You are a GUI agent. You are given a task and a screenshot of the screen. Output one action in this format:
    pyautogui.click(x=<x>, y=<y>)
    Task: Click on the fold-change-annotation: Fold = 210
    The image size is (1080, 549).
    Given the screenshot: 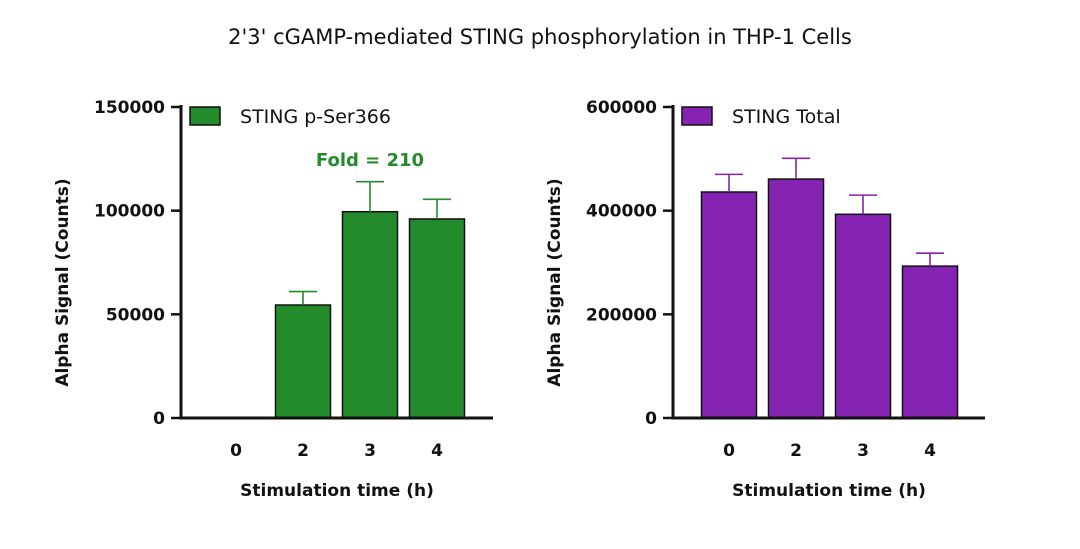 What is the action you would take?
    pyautogui.click(x=370, y=160)
    